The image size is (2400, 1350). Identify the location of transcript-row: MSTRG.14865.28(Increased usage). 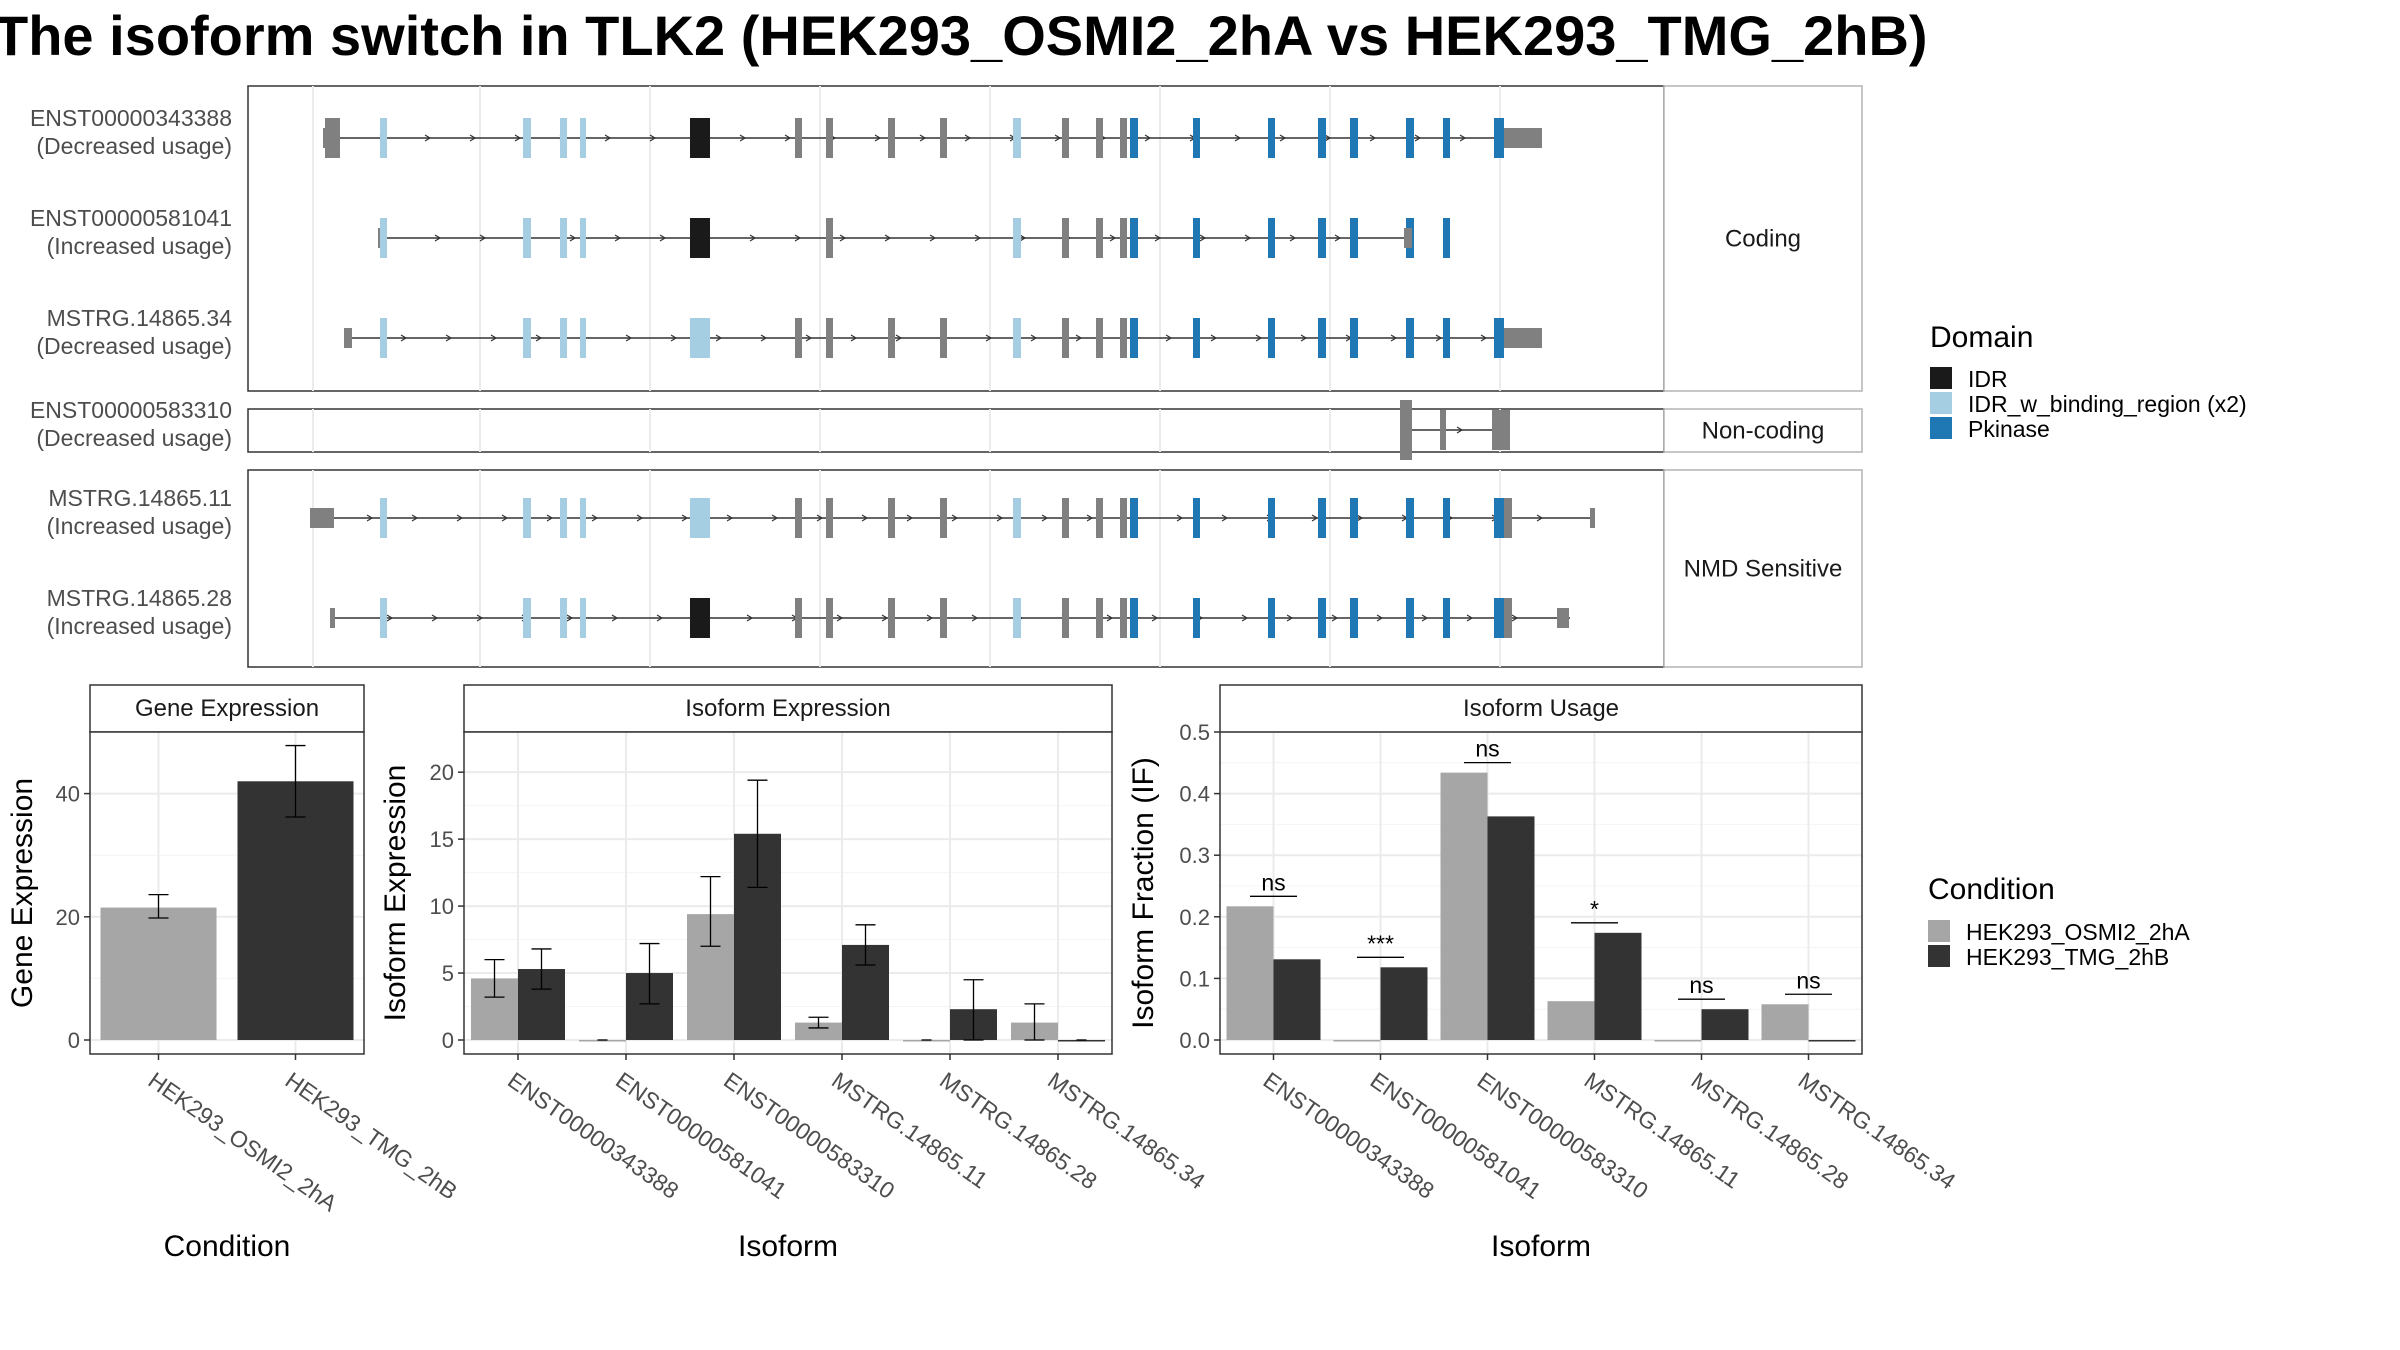
(808, 612).